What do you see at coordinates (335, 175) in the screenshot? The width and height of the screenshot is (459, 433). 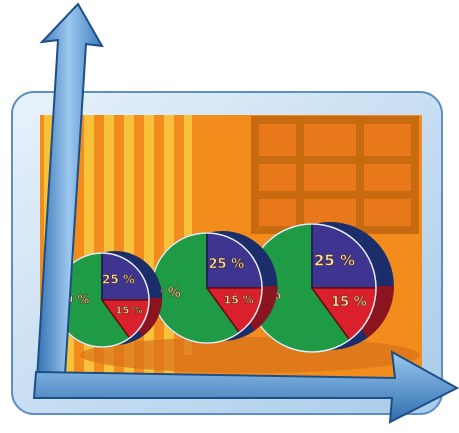 I see `window` at bounding box center [335, 175].